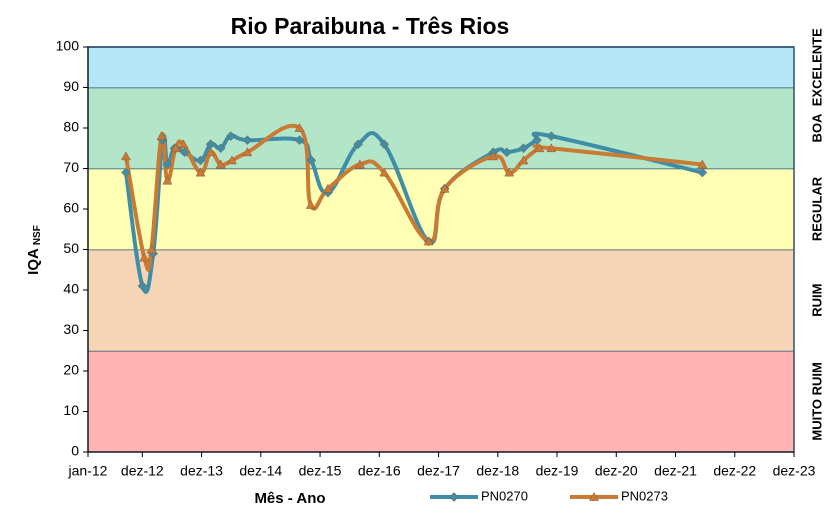 This screenshot has height=515, width=828. What do you see at coordinates (71, 86) in the screenshot?
I see `y-tick-label: 90` at bounding box center [71, 86].